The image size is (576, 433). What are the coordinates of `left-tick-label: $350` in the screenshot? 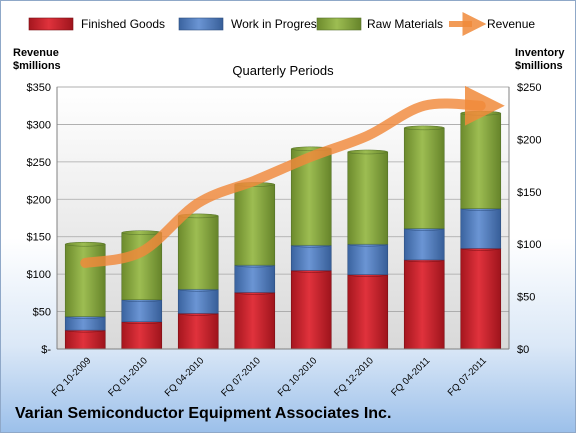 It's located at (39, 88).